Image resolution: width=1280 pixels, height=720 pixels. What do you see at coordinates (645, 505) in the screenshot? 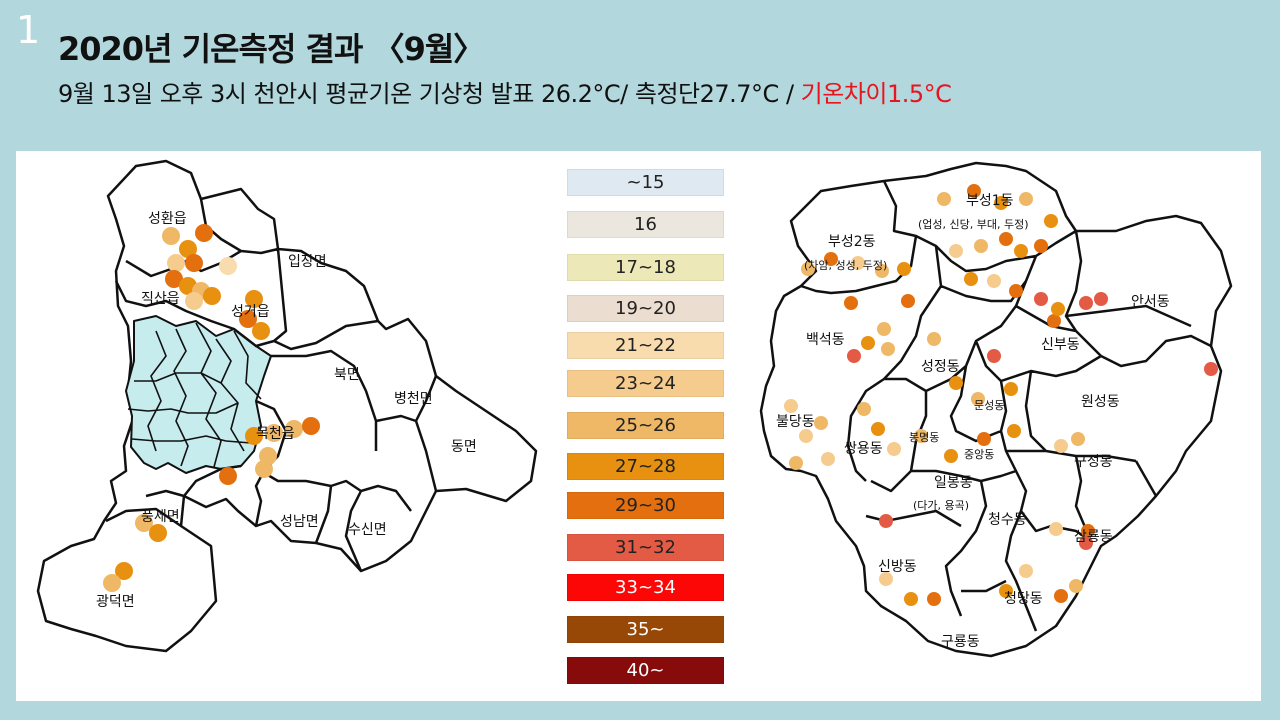
I see `legend-label: 29~30` at bounding box center [645, 505].